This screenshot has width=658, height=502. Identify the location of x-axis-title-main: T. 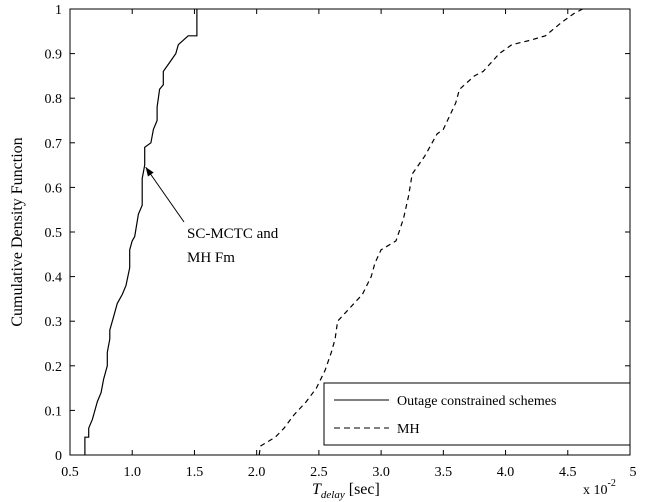
(317, 489).